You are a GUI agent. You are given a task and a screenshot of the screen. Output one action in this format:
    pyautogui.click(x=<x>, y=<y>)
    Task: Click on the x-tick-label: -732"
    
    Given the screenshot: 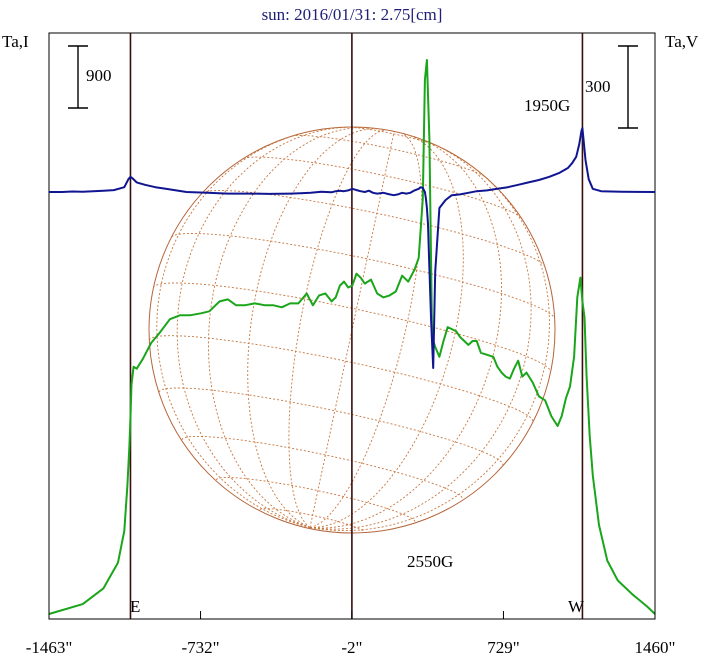 What is the action you would take?
    pyautogui.click(x=200, y=647)
    